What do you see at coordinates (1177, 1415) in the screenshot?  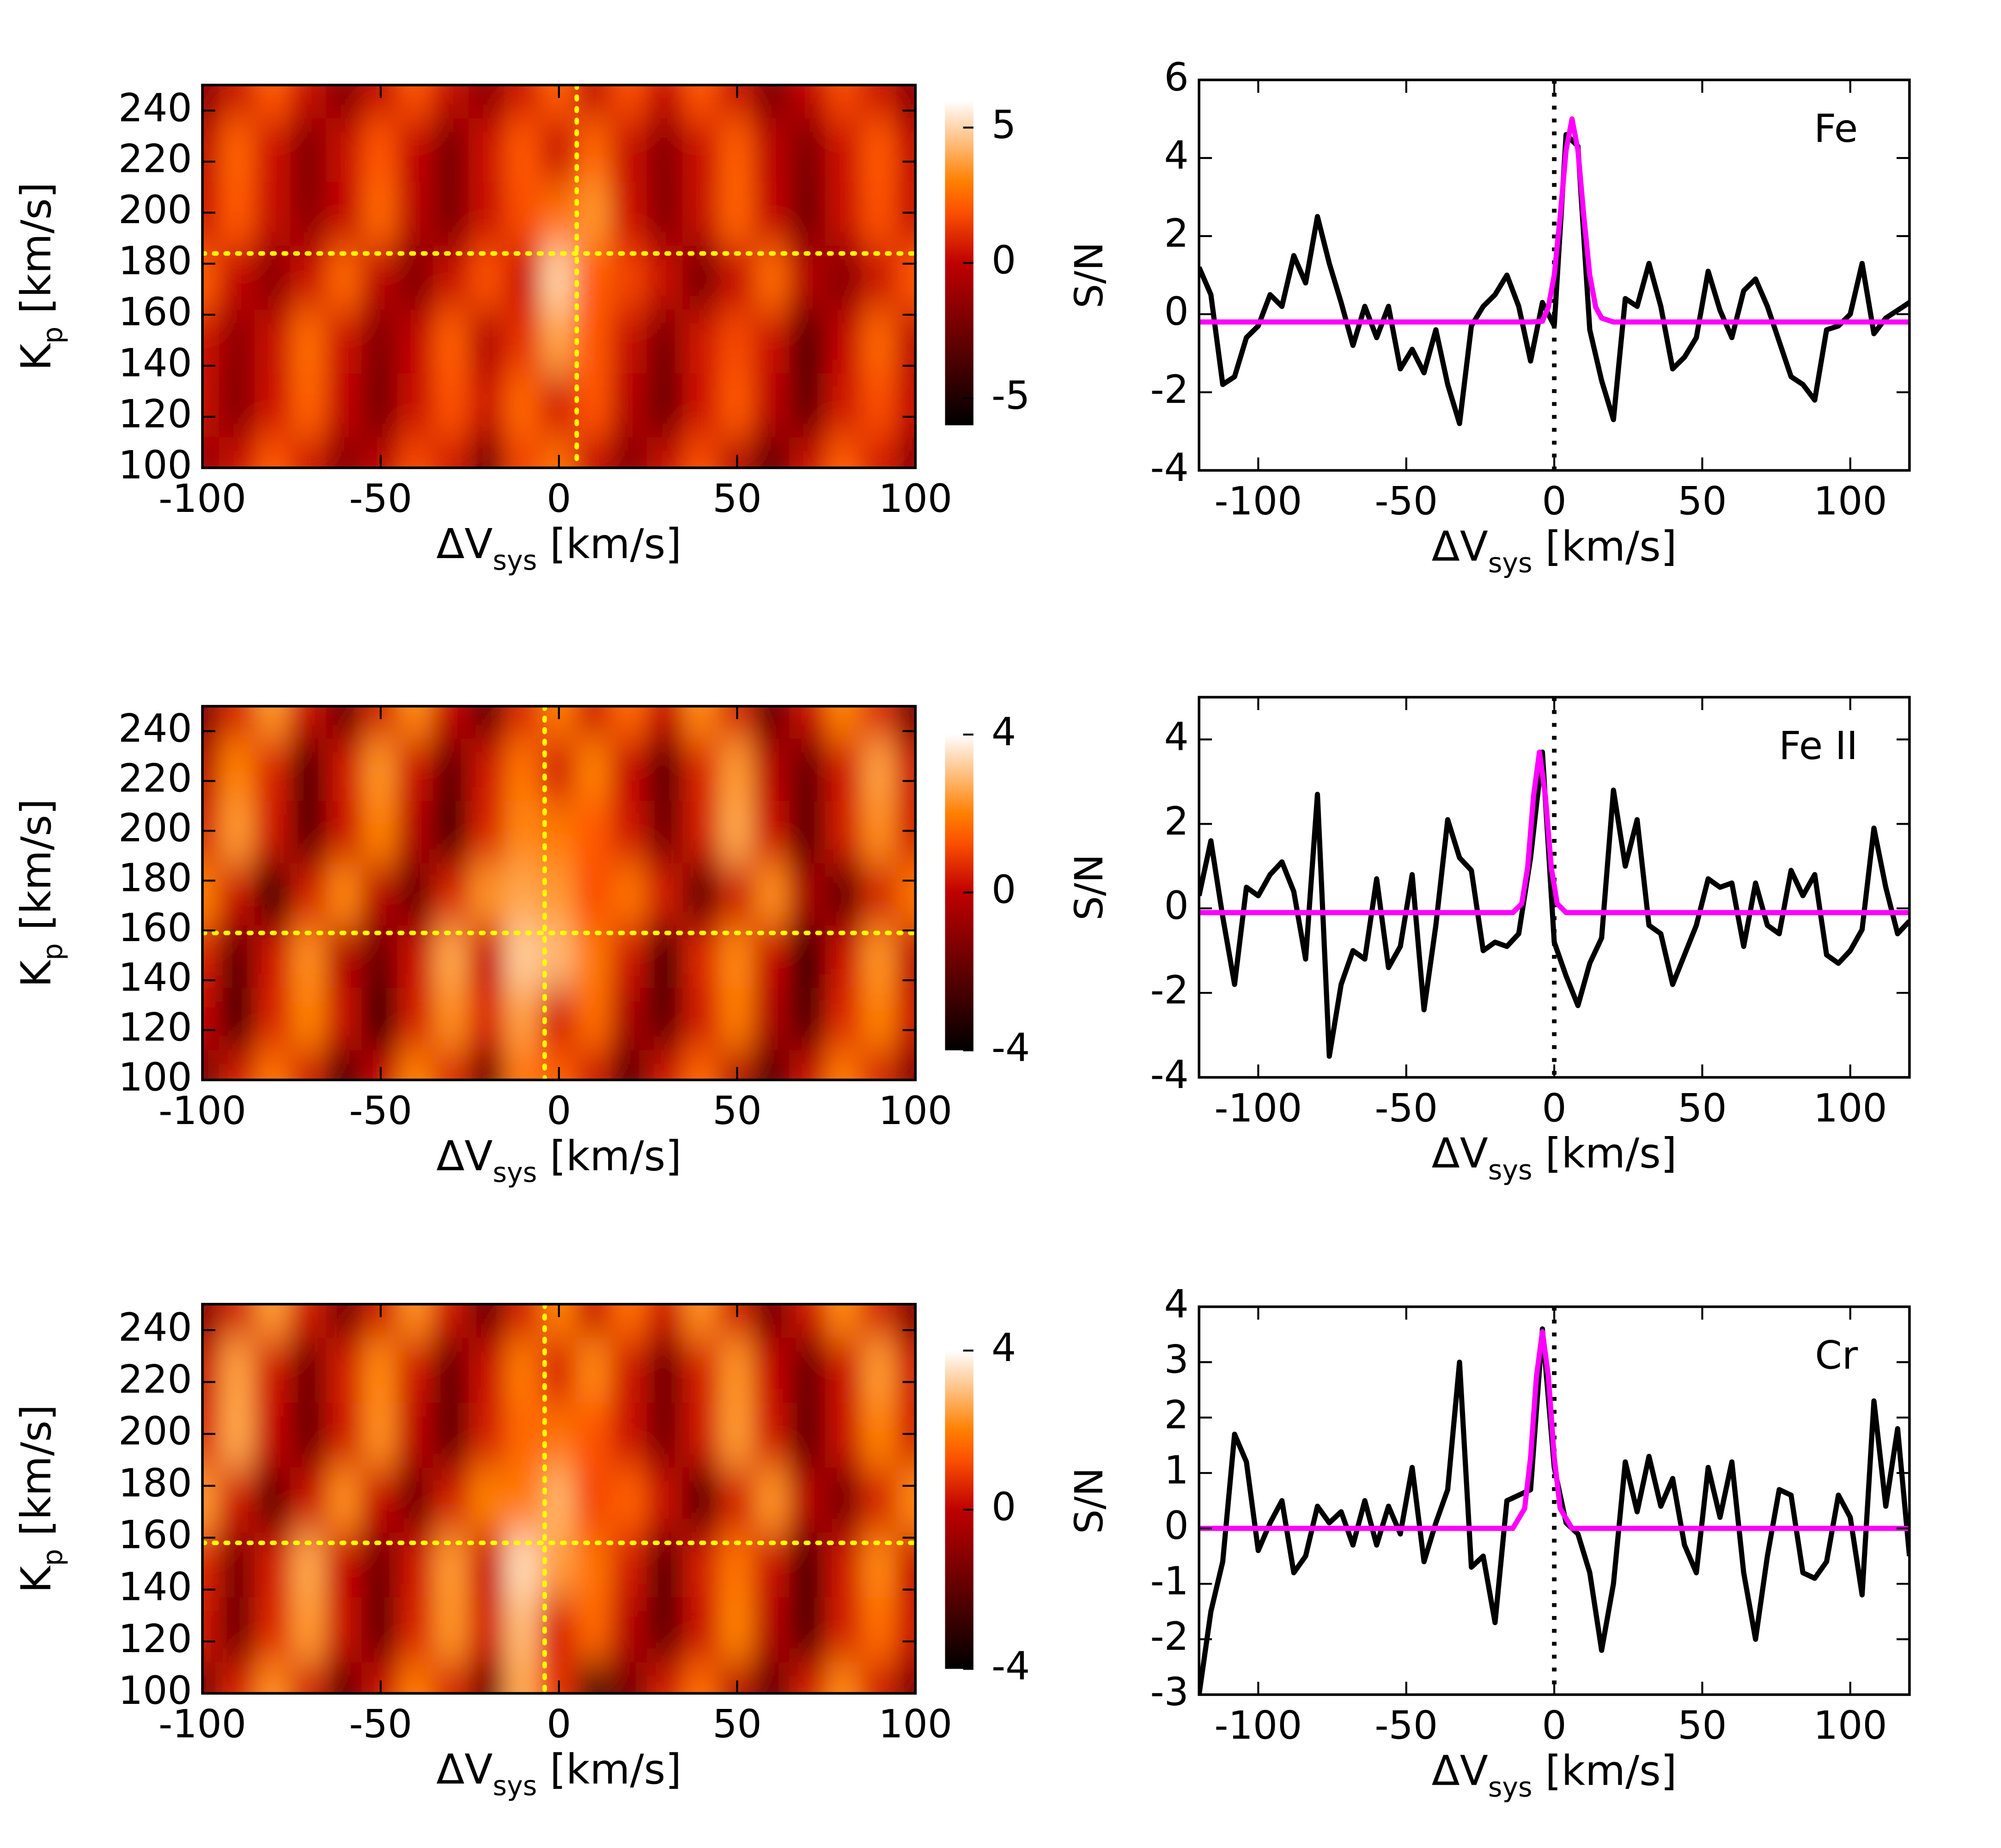 I see `y-tick-label: 2` at bounding box center [1177, 1415].